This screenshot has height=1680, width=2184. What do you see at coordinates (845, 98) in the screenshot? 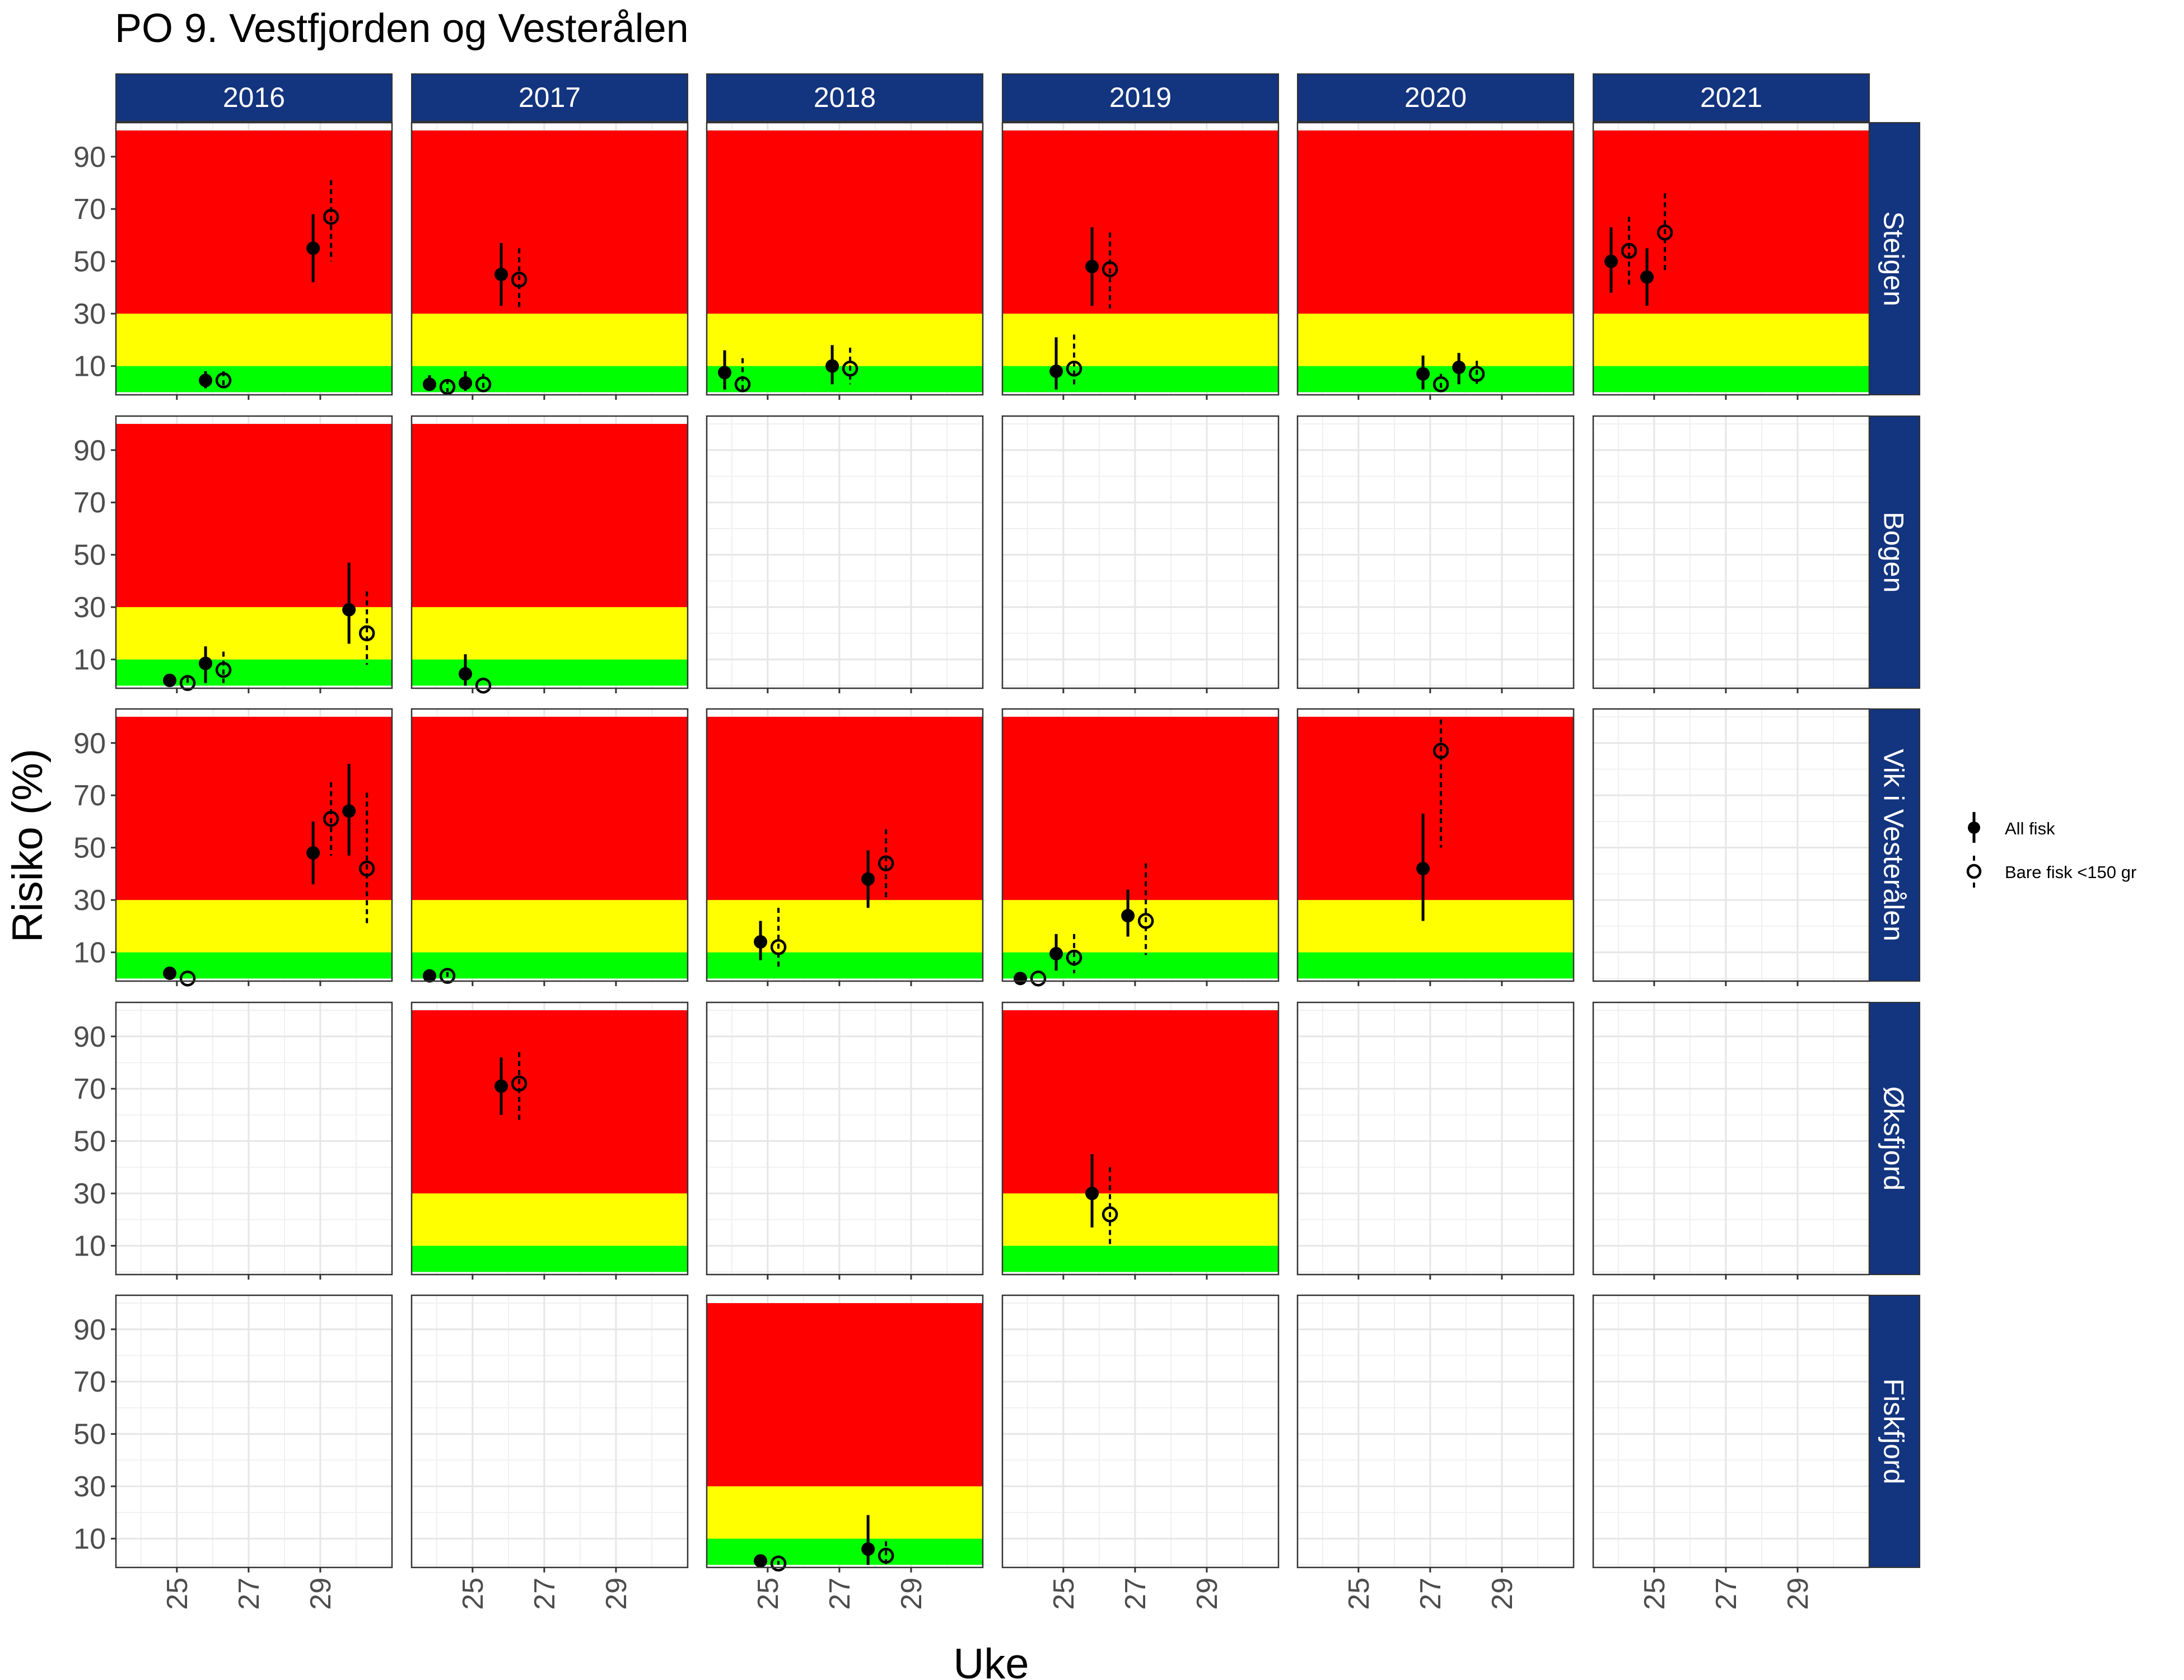
I see `year-strip-label-2018: 2018` at bounding box center [845, 98].